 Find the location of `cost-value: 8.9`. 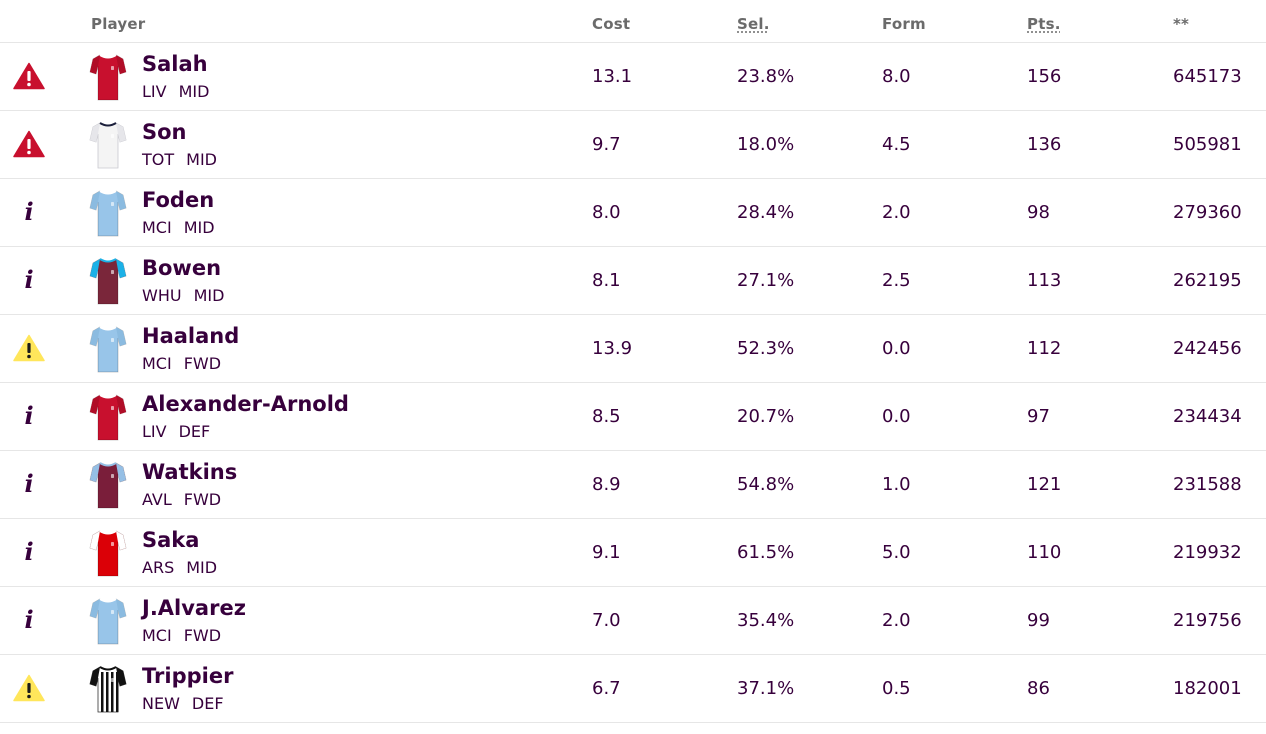

cost-value: 8.9 is located at coordinates (606, 484).